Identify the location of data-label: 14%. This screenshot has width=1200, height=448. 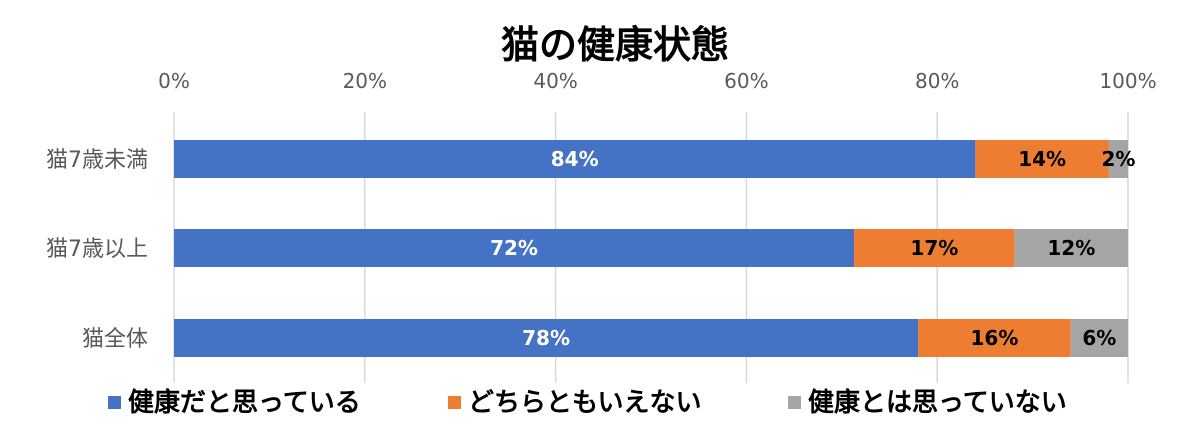
(1042, 159).